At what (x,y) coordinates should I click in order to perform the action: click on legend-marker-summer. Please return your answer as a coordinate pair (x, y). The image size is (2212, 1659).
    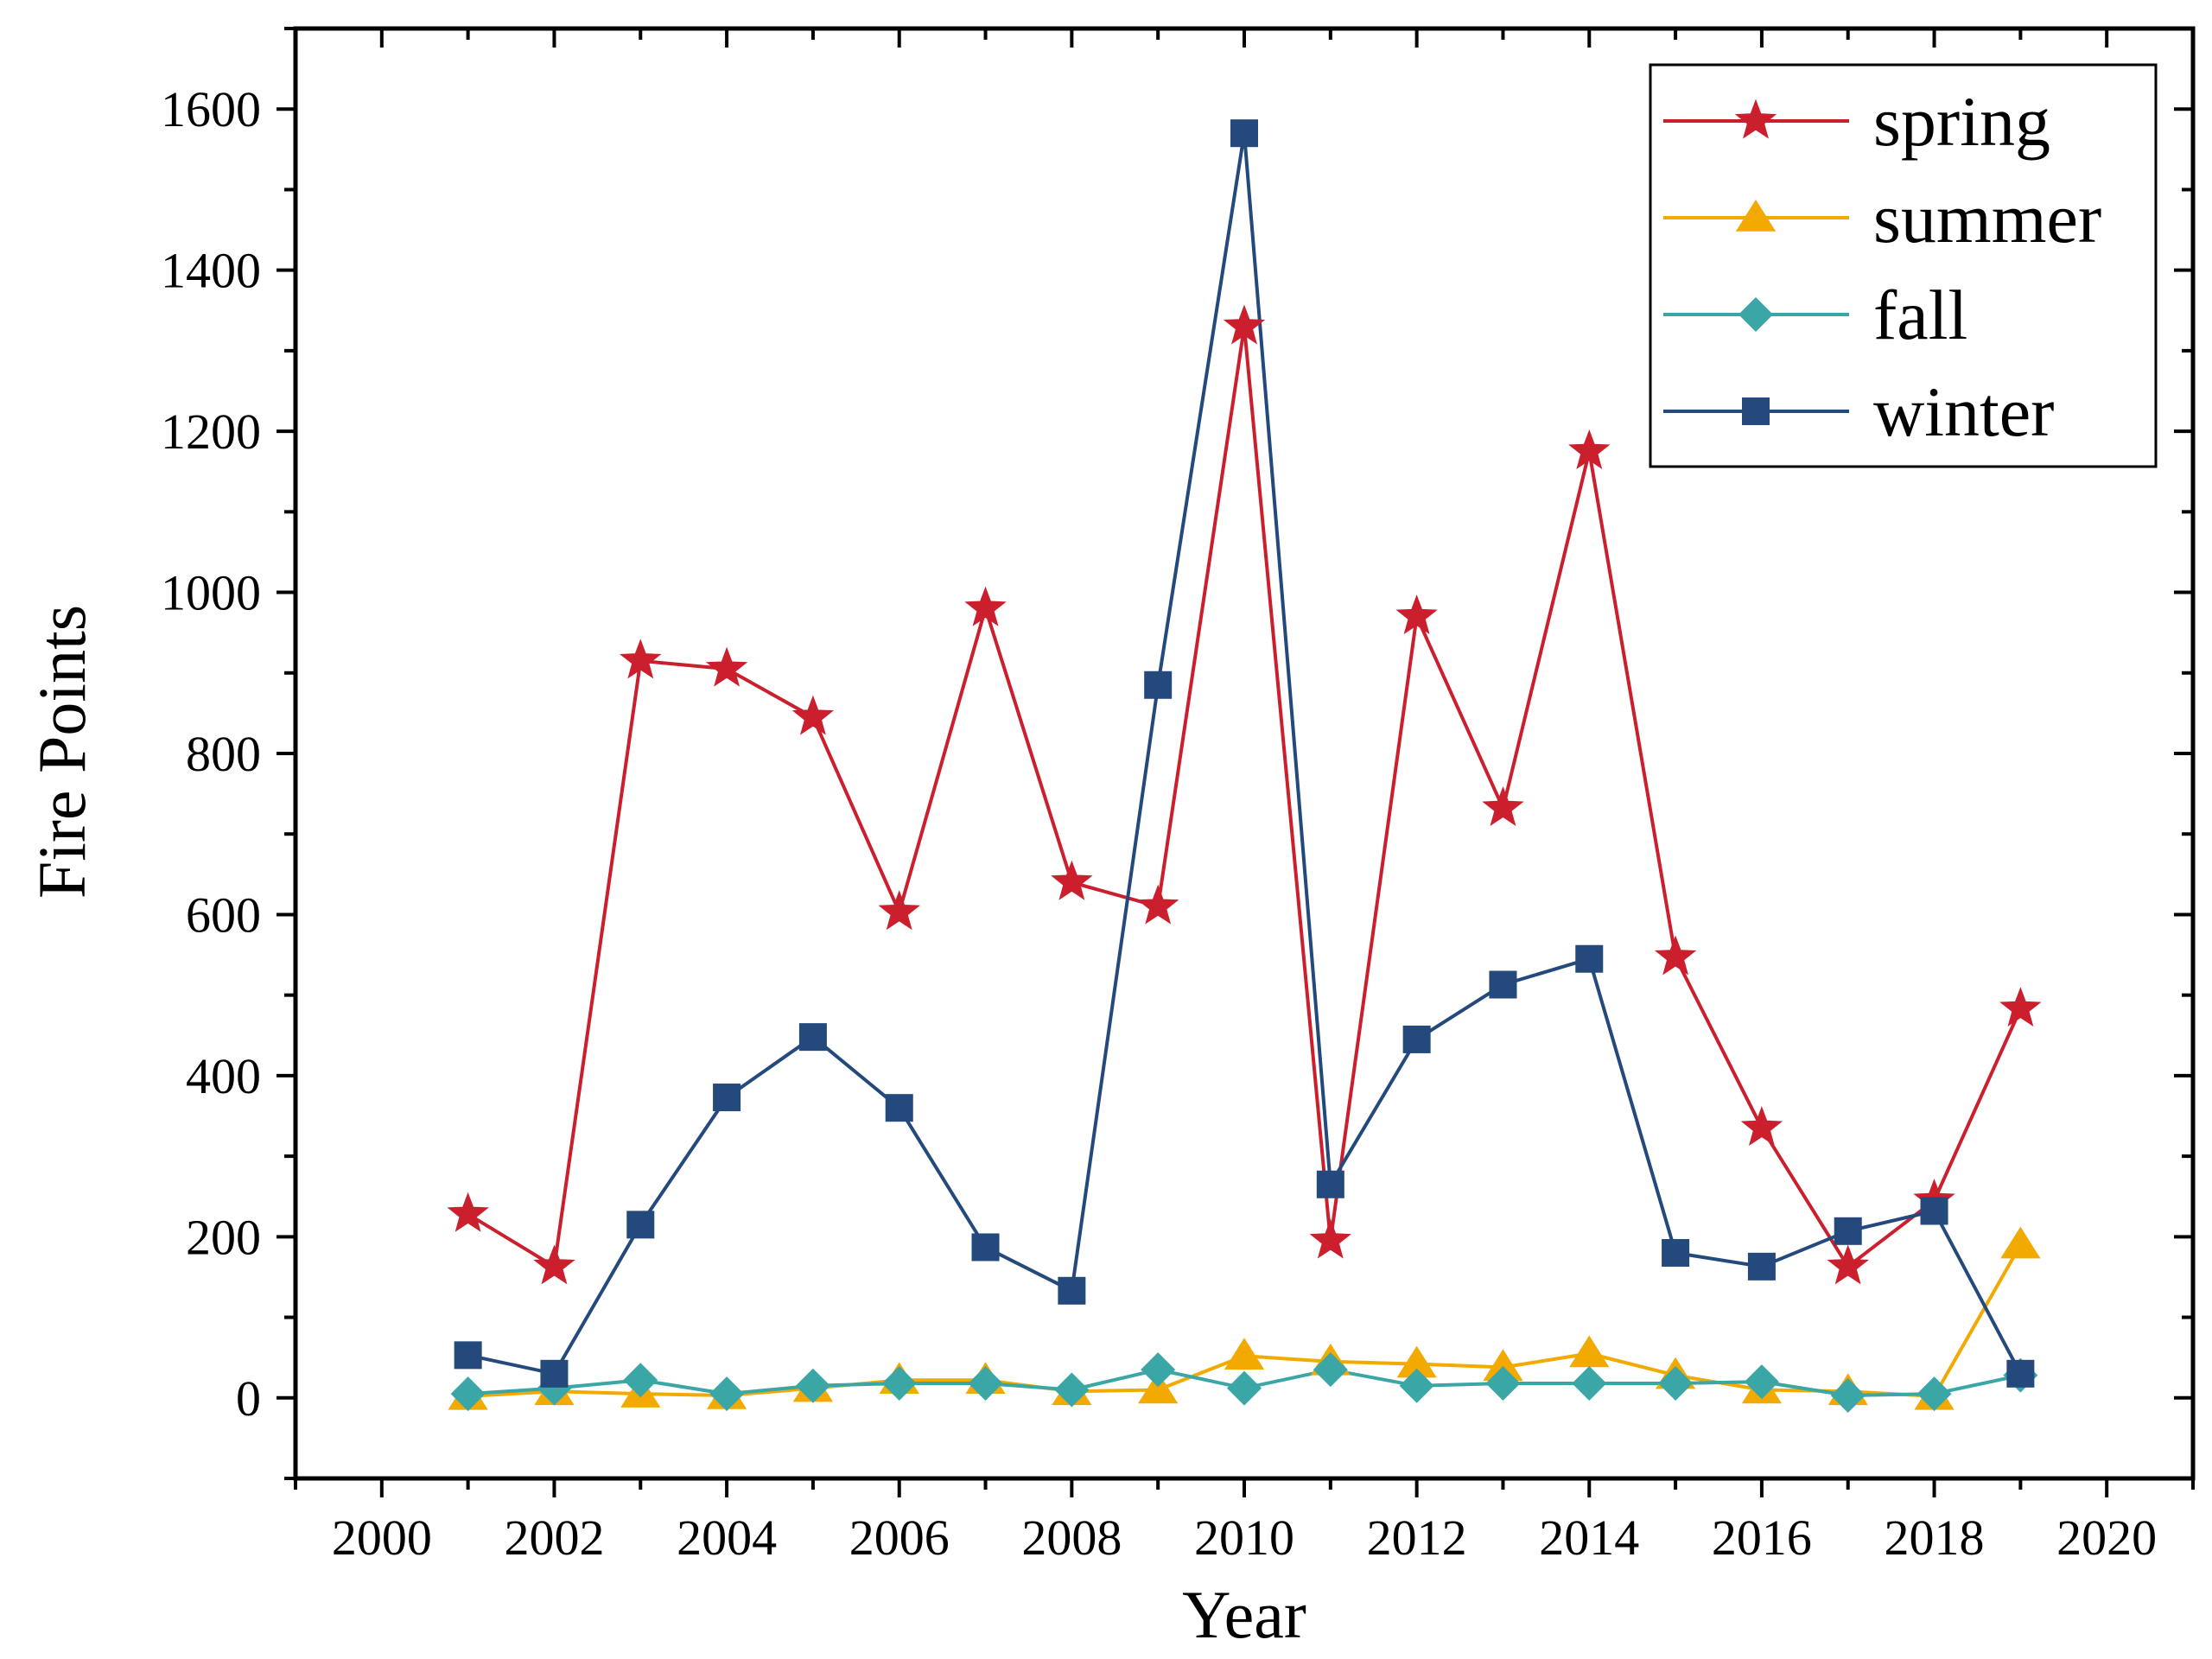
    Looking at the image, I should click on (1756, 216).